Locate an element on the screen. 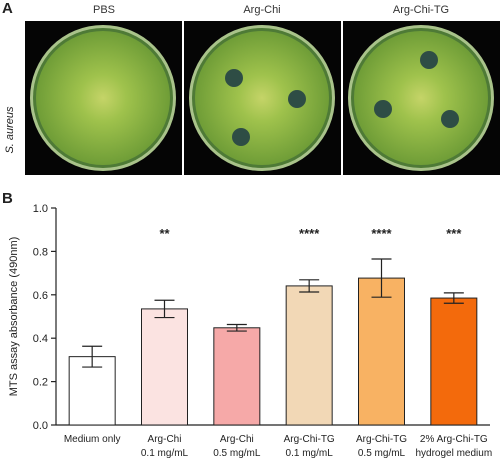 Image resolution: width=500 pixels, height=463 pixels. x-tick-label: 2% Arg-Chi-TG is located at coordinates (454, 439).